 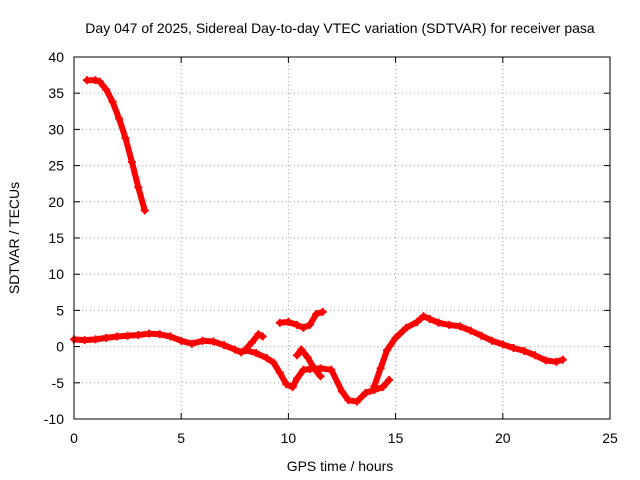 What do you see at coordinates (289, 438) in the screenshot?
I see `x-tick-label: 10` at bounding box center [289, 438].